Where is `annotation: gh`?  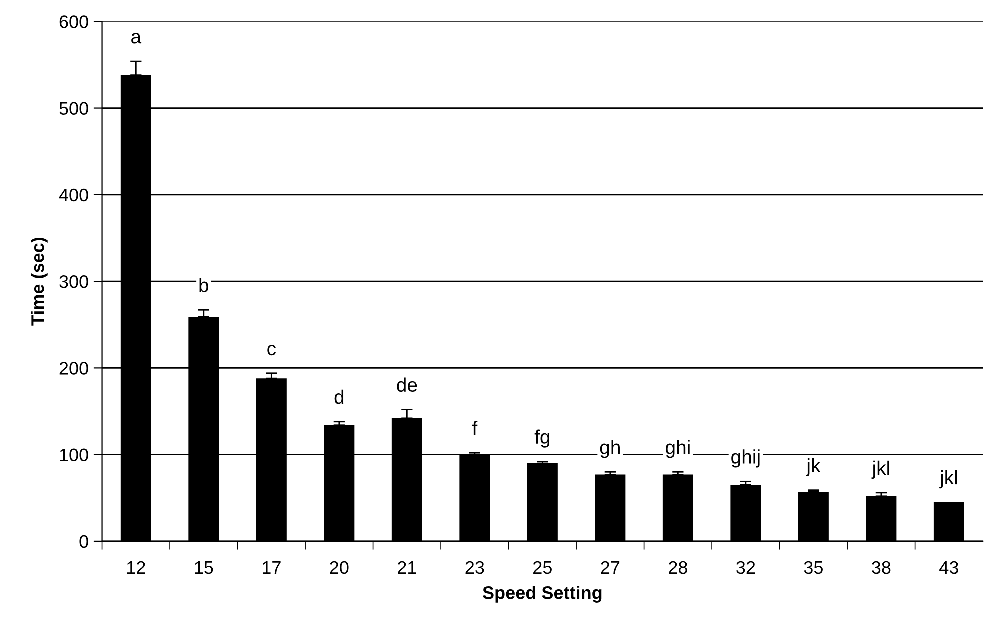
annotation: gh is located at coordinates (610, 449).